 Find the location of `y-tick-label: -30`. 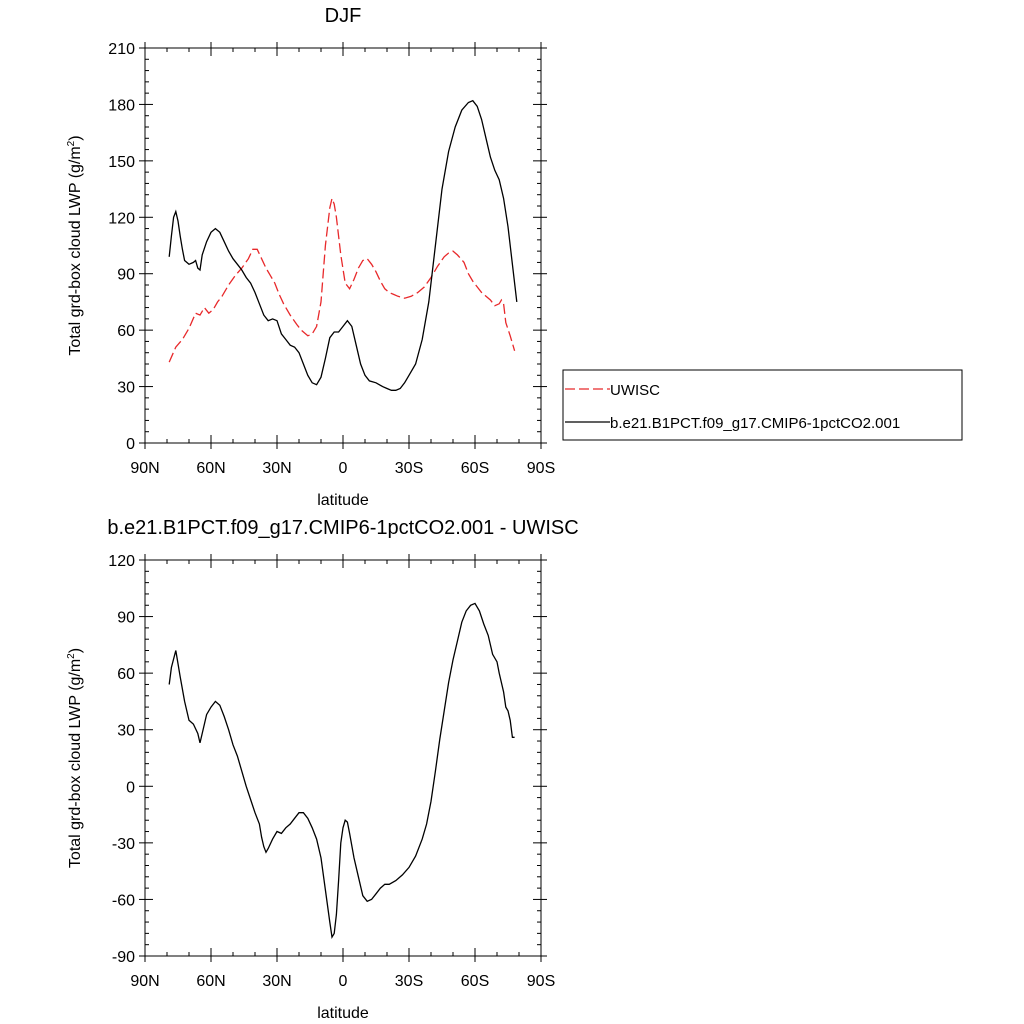

y-tick-label: -30 is located at coordinates (123, 844).